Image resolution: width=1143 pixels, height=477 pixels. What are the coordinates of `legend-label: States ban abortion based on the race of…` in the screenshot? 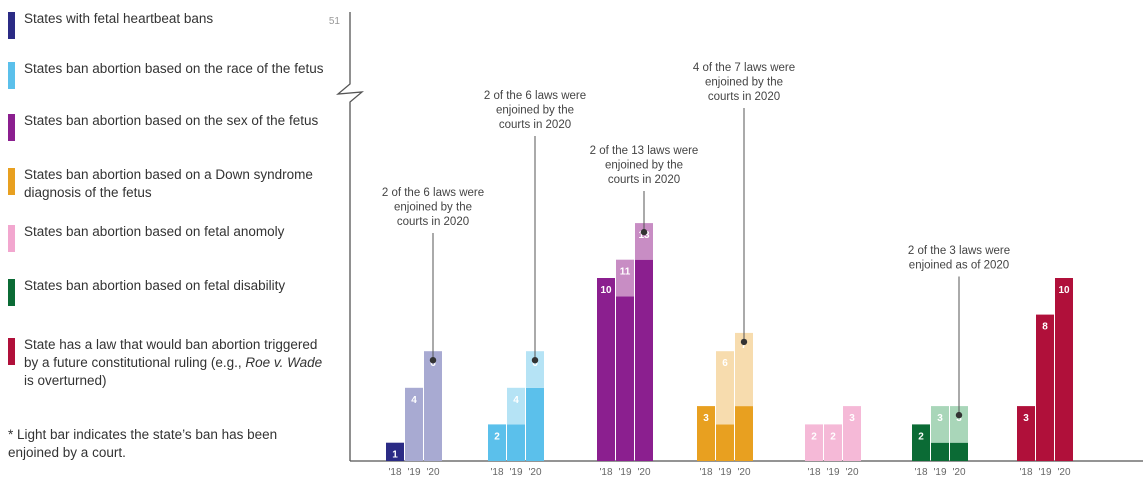 It's located at (174, 68).